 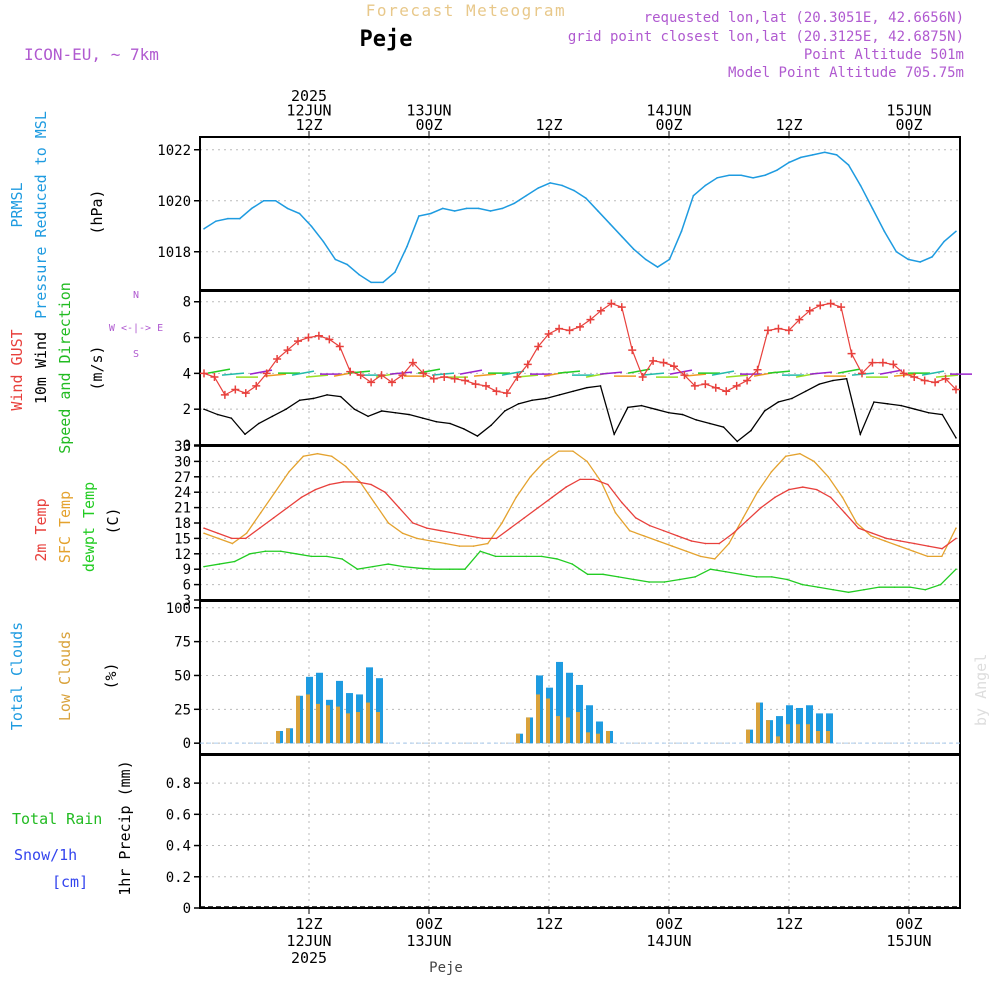 I want to click on compass-rose: N W <-|-> E S, so click(x=136, y=325).